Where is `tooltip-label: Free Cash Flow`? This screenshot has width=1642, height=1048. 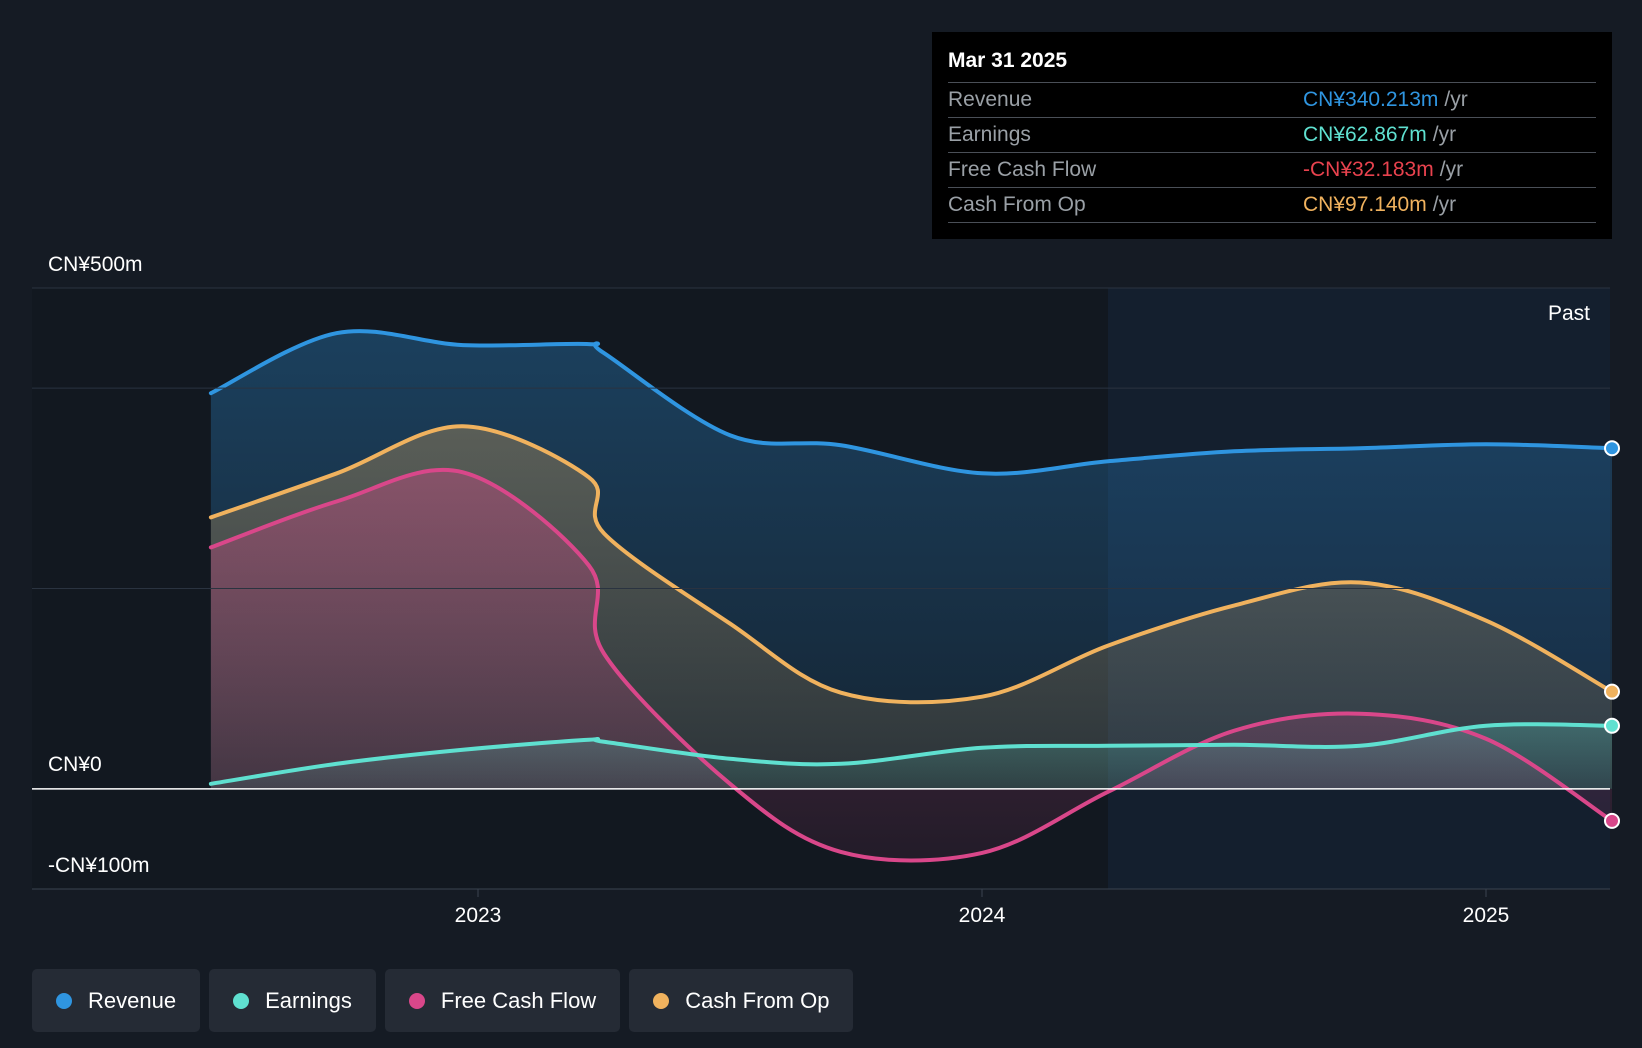 tooltip-label: Free Cash Flow is located at coordinates (1022, 169).